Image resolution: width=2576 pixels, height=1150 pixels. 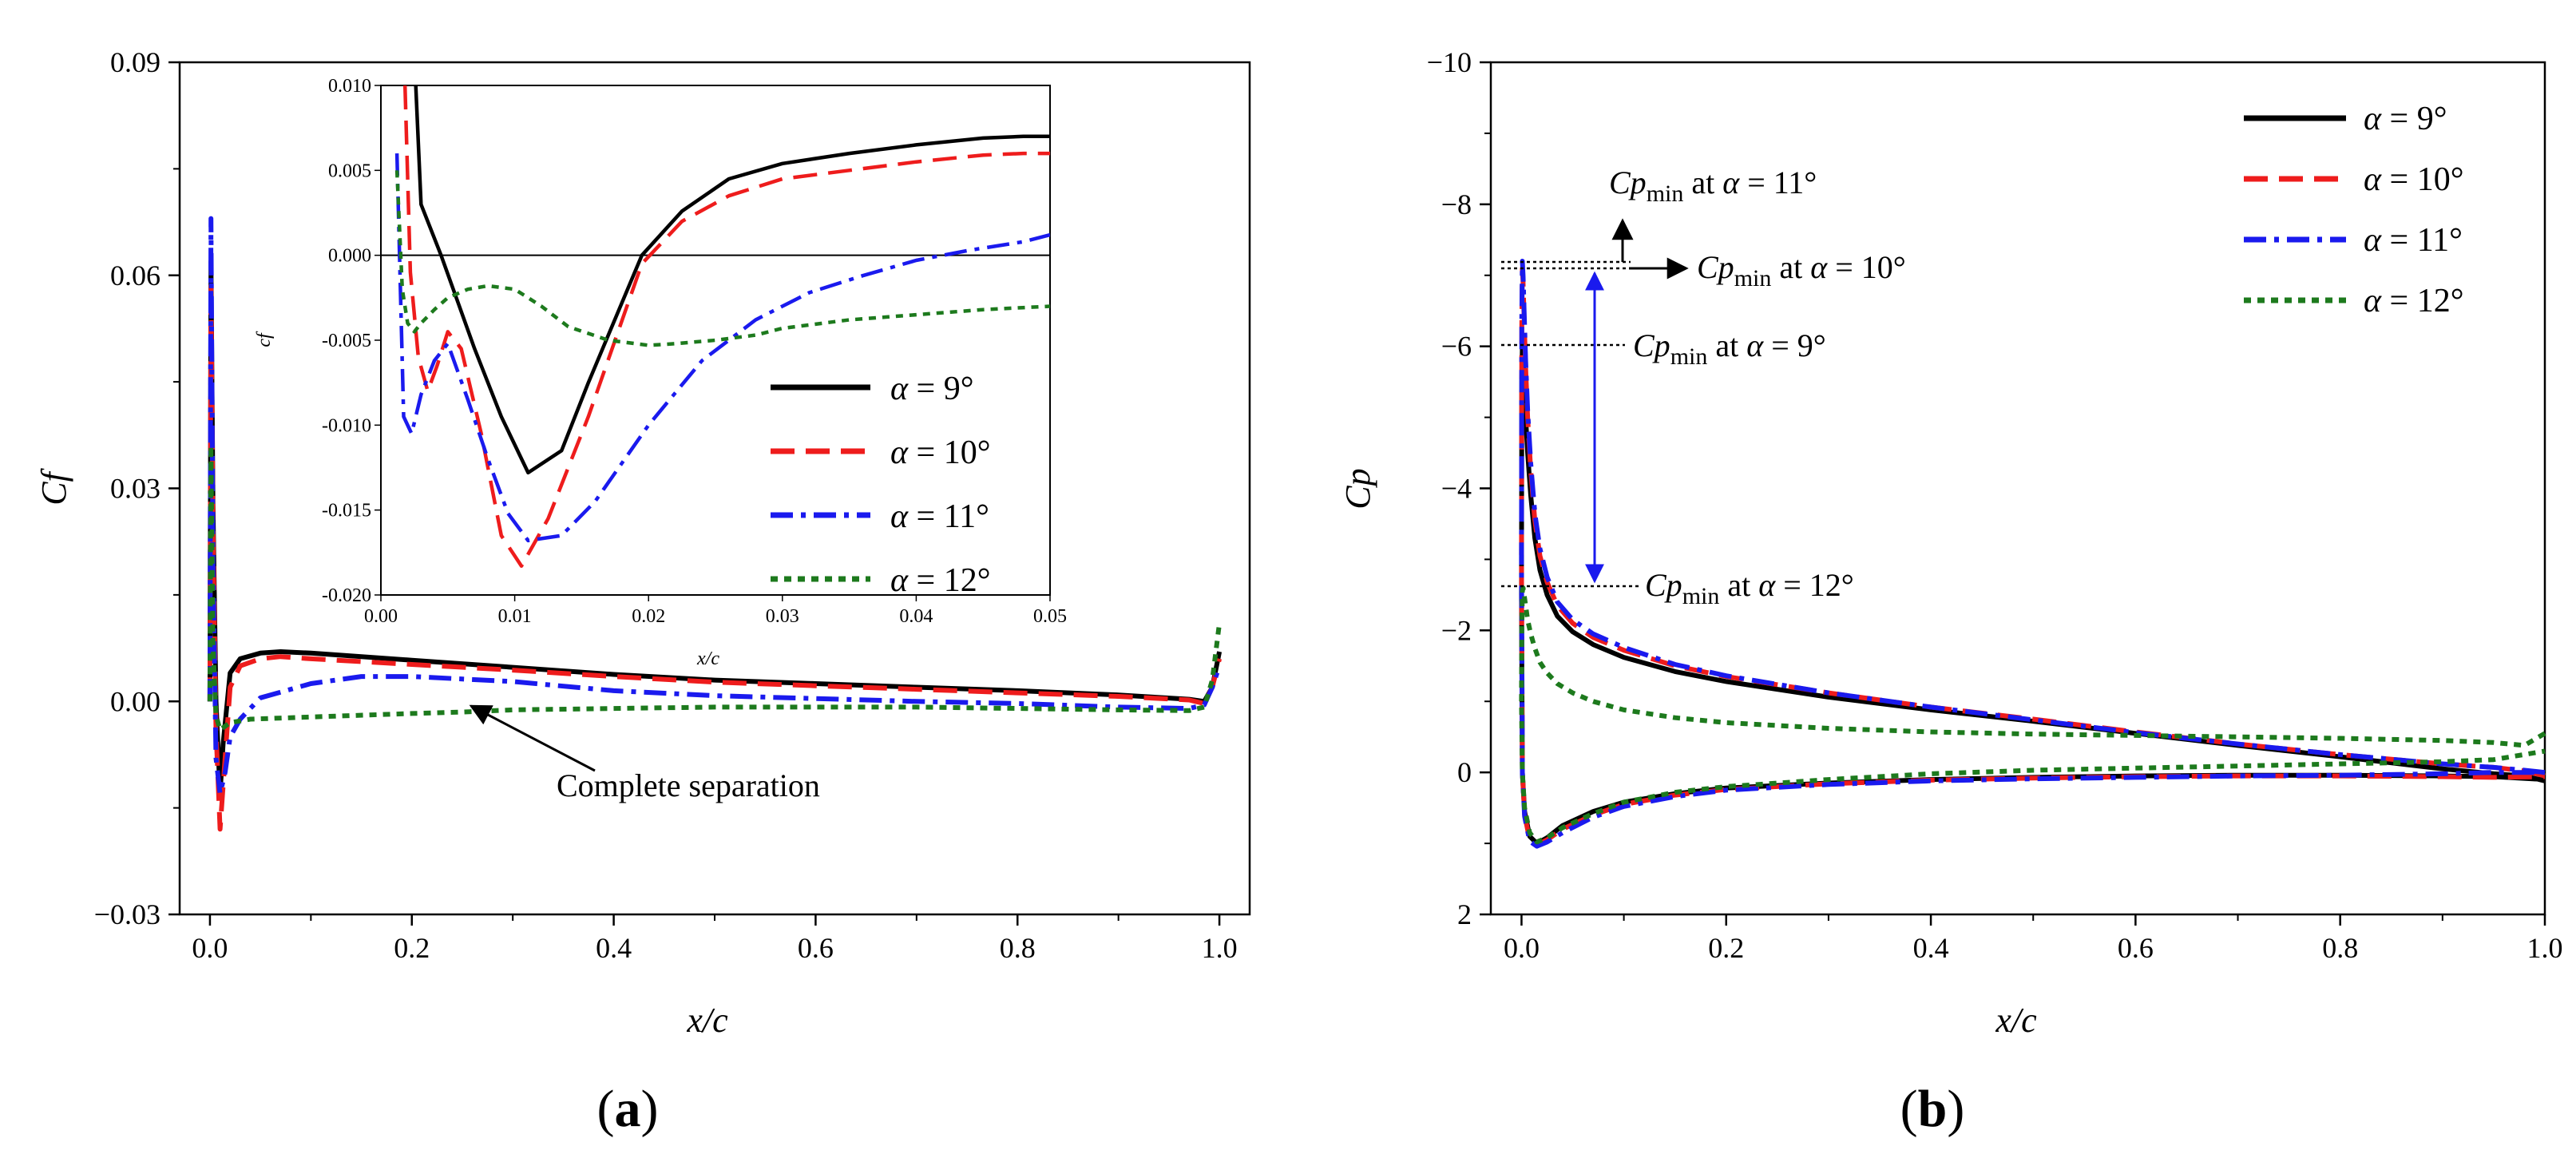 What do you see at coordinates (2405, 119) in the screenshot?
I see `legend-b-label-9: α = 9°` at bounding box center [2405, 119].